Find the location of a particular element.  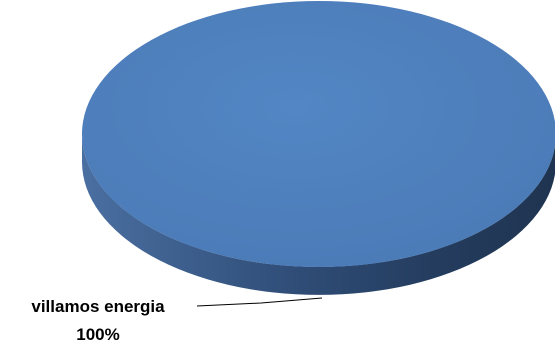

data-label-percent: 100% is located at coordinates (97, 334).